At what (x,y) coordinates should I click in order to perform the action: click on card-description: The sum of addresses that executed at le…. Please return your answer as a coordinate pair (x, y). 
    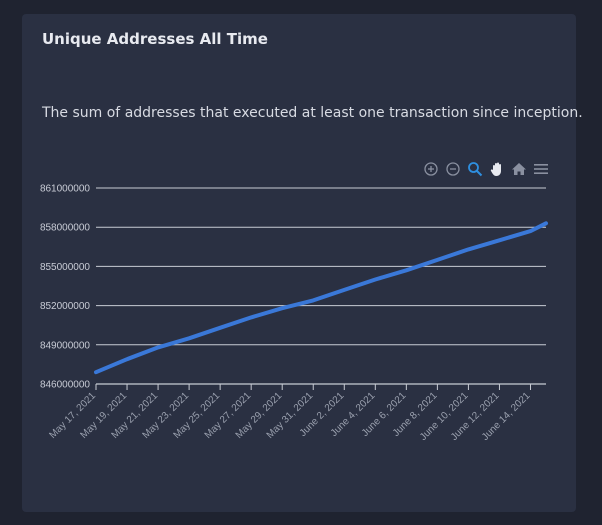
    Looking at the image, I should click on (312, 113).